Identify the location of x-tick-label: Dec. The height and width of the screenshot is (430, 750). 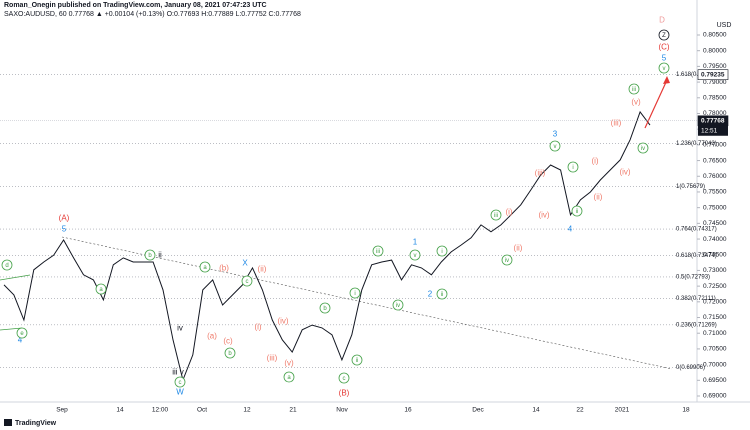
(478, 410).